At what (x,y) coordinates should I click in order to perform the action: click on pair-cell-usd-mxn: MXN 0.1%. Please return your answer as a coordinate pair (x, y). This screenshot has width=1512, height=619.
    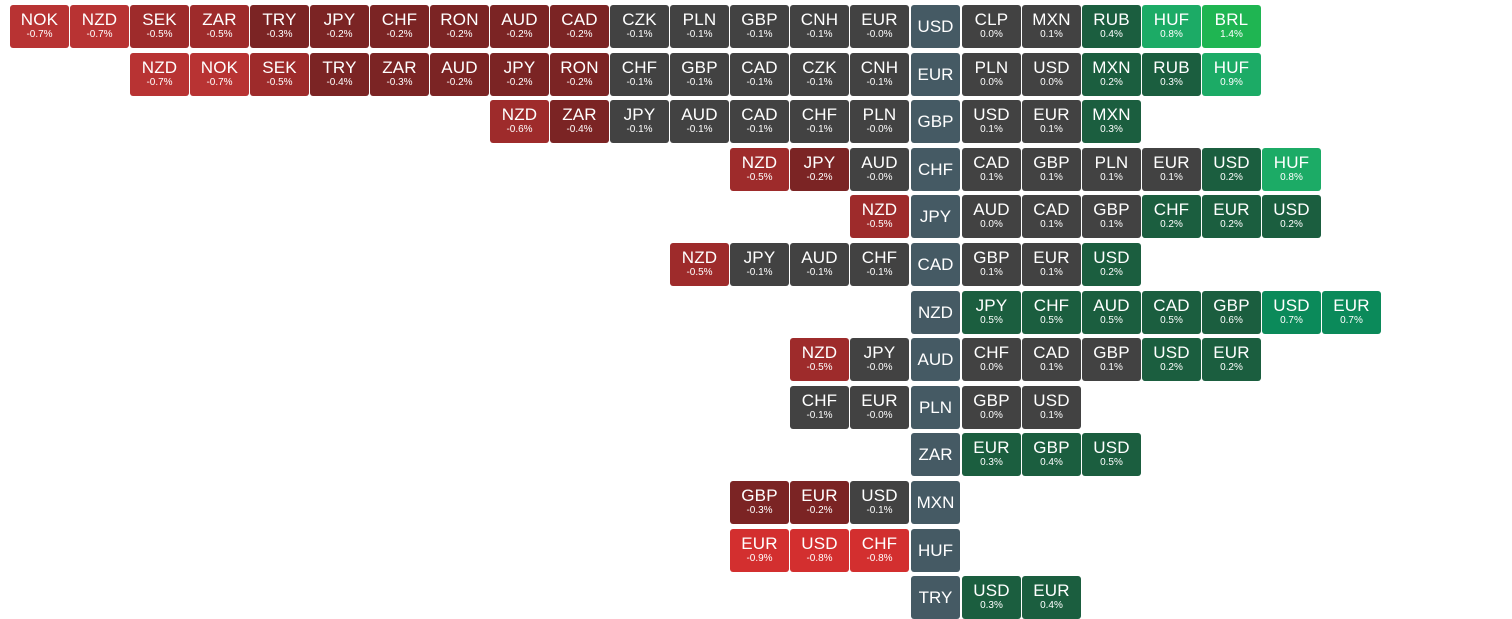
    Looking at the image, I should click on (1051, 26).